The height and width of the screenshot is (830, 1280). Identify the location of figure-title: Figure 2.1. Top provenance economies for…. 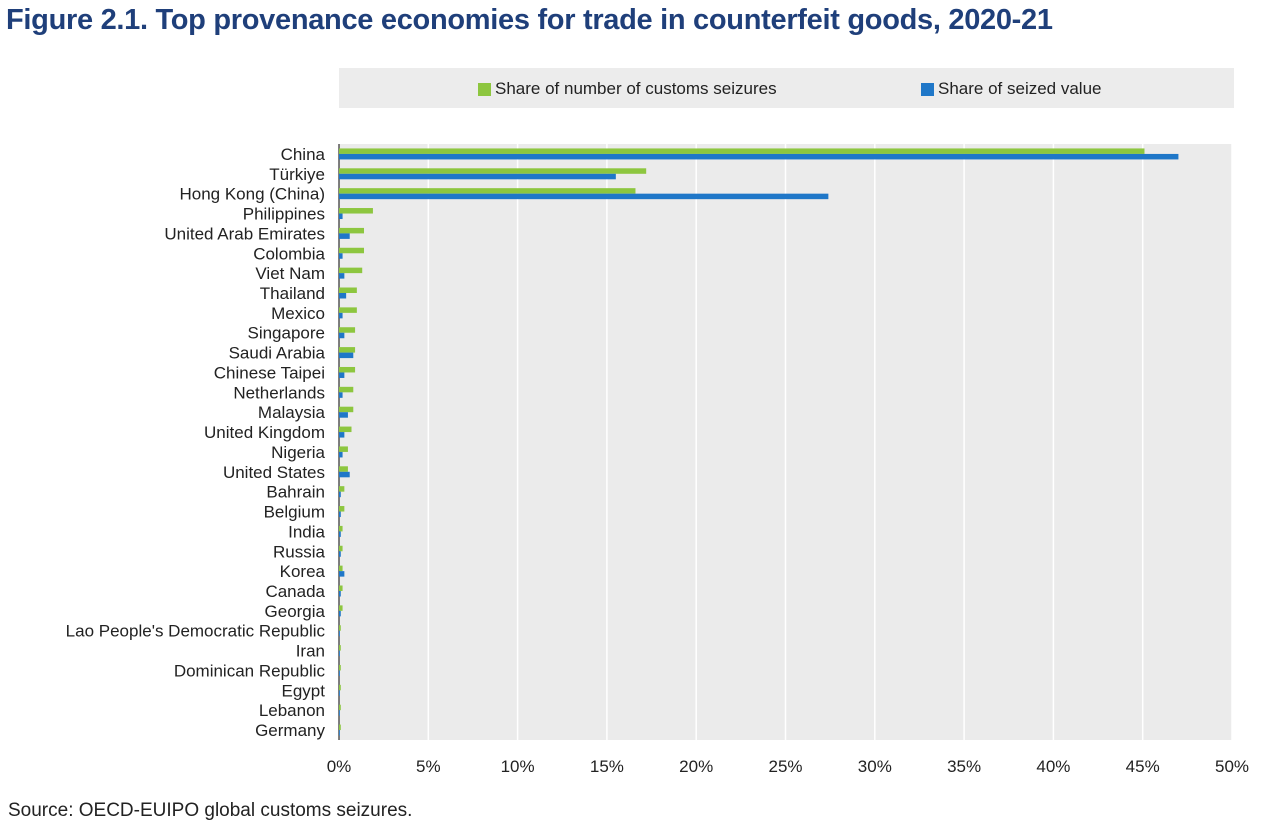
(529, 20).